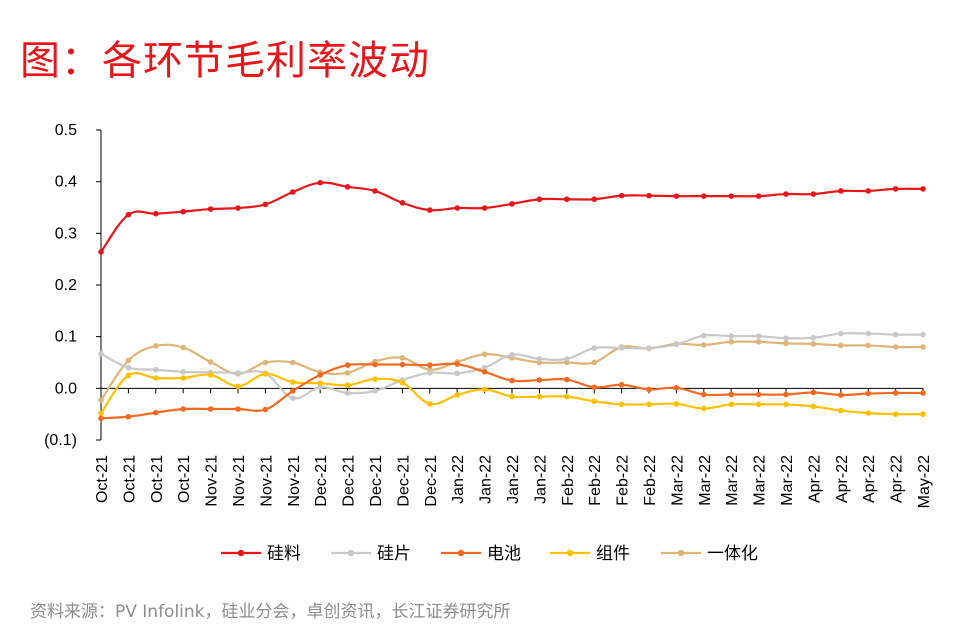 This screenshot has height=636, width=979. I want to click on series-line, so click(512, 217).